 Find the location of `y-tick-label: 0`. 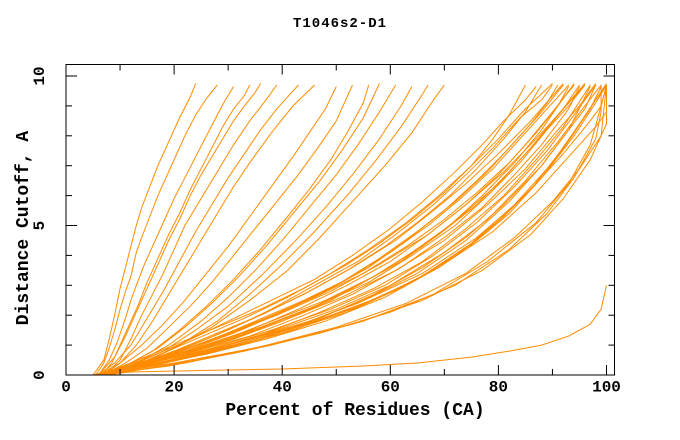

y-tick-label: 0 is located at coordinates (40, 375).